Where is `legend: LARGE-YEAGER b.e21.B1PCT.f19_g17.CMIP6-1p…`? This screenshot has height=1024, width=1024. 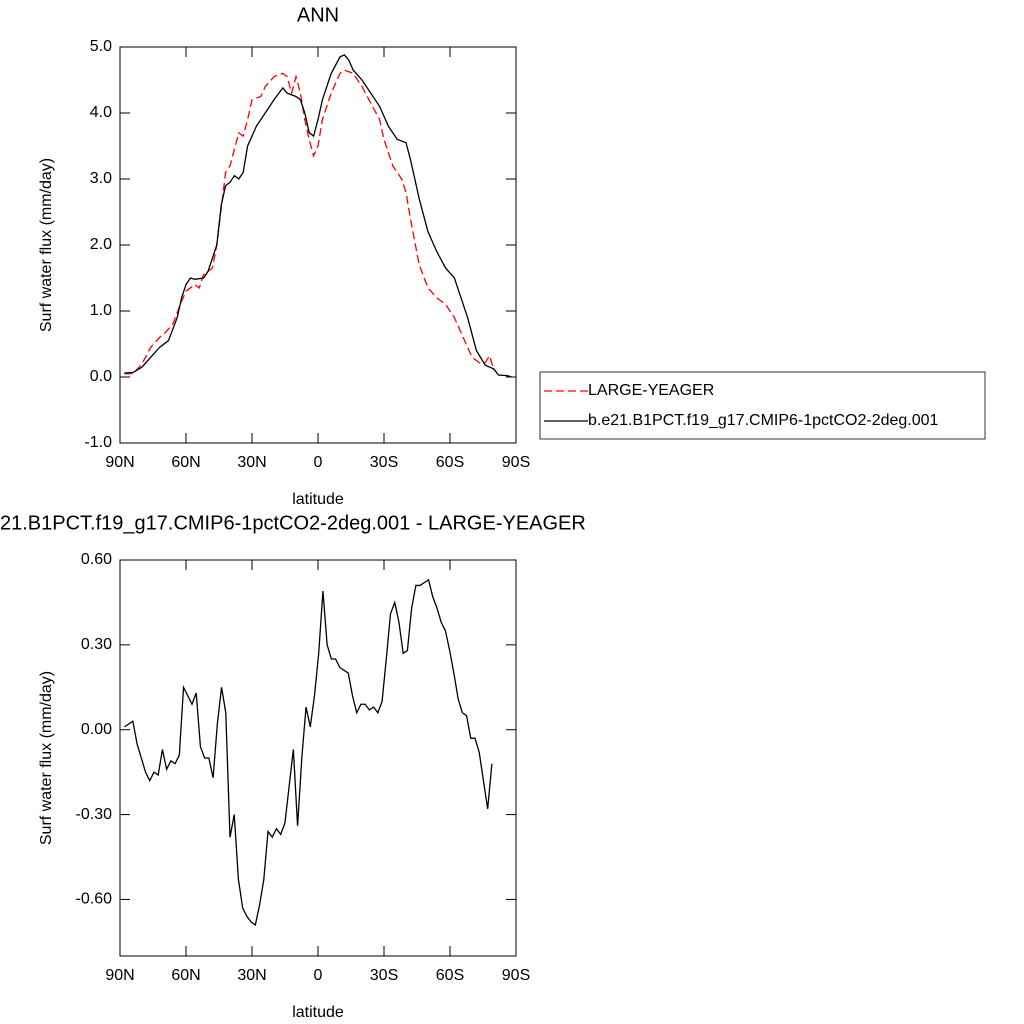 legend: LARGE-YEAGER b.e21.B1PCT.f19_g17.CMIP6-1p… is located at coordinates (762, 405).